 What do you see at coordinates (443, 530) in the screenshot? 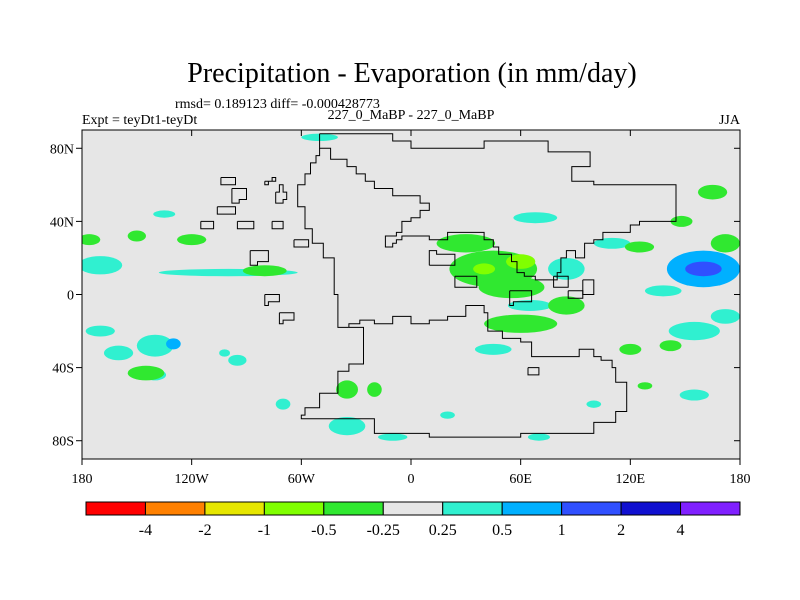
I see `colorbar-label: 0.25` at bounding box center [443, 530].